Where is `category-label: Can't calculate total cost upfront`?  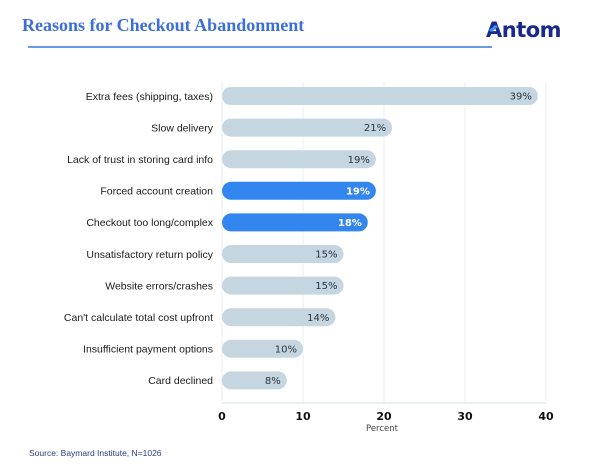 category-label: Can't calculate total cost upfront is located at coordinates (138, 318).